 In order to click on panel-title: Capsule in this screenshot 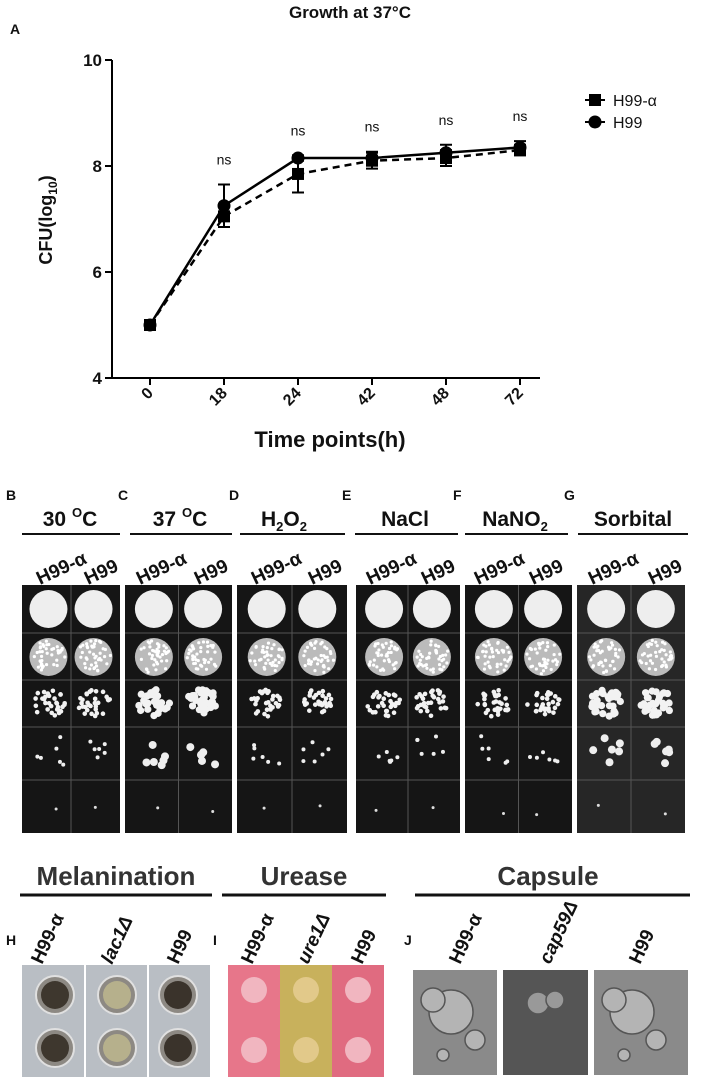, I will do `click(547, 876)`.